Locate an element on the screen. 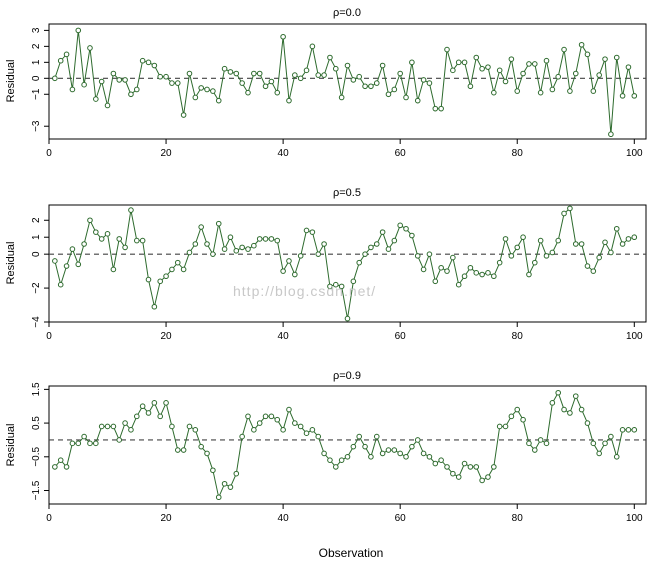 The width and height of the screenshot is (658, 564). x-tick-label: 0 is located at coordinates (49, 153).